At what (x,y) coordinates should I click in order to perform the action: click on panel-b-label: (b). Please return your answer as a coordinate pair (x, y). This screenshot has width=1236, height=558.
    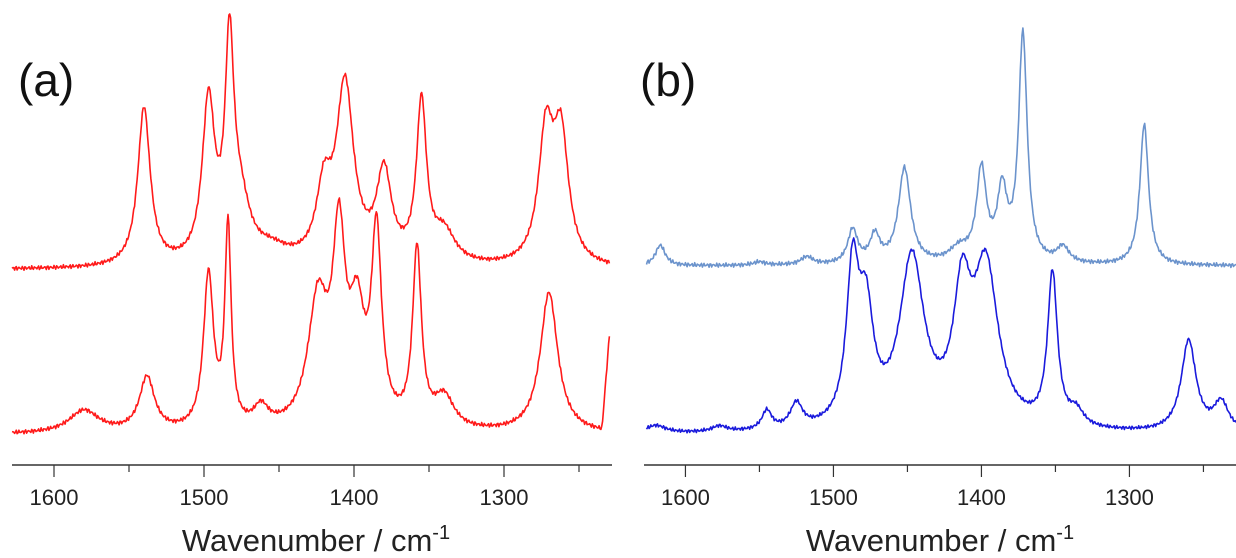
    Looking at the image, I should click on (668, 80).